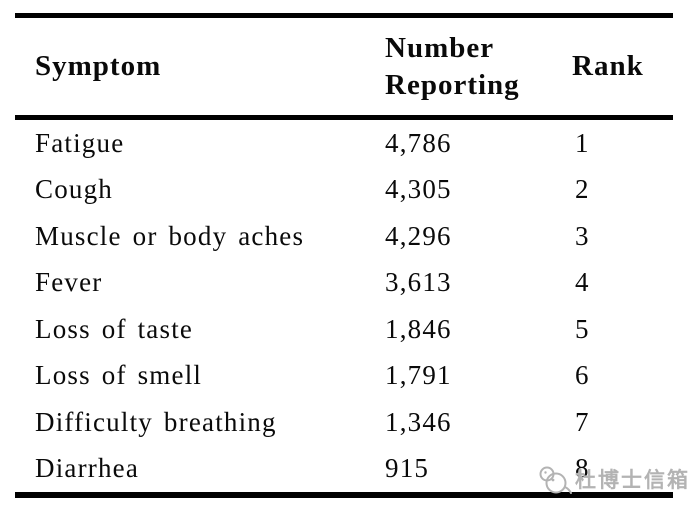 This screenshot has height=516, width=688. Describe the element at coordinates (74, 189) in the screenshot. I see `cell-symptom: Cough` at that location.